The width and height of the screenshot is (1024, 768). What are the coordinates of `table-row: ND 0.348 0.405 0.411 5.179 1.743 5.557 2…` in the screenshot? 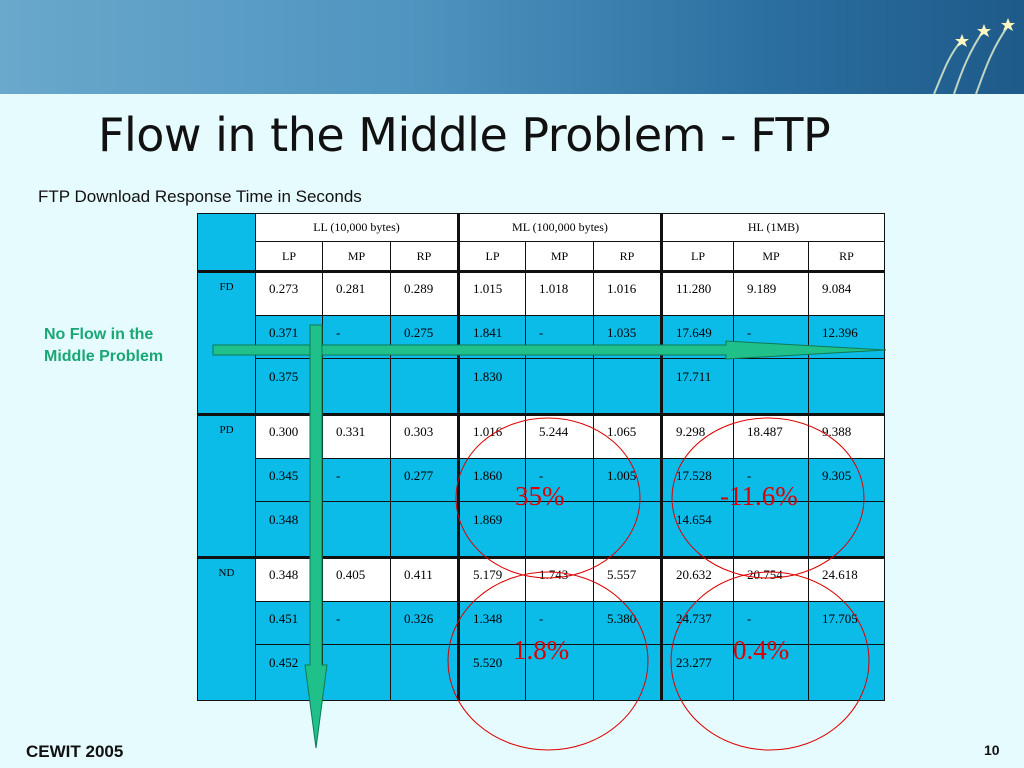 It's located at (541, 628).